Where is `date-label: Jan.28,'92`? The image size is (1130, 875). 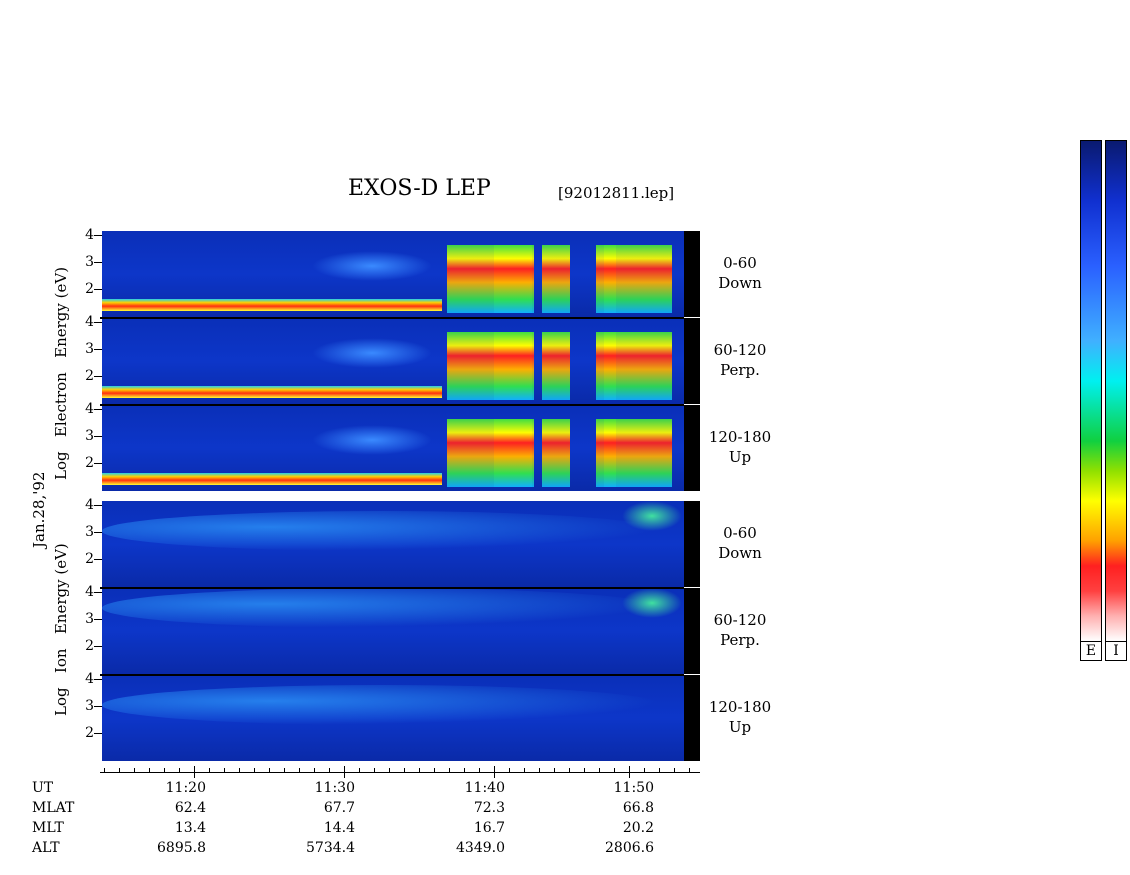
date-label: Jan.28,'92 is located at coordinates (39, 509).